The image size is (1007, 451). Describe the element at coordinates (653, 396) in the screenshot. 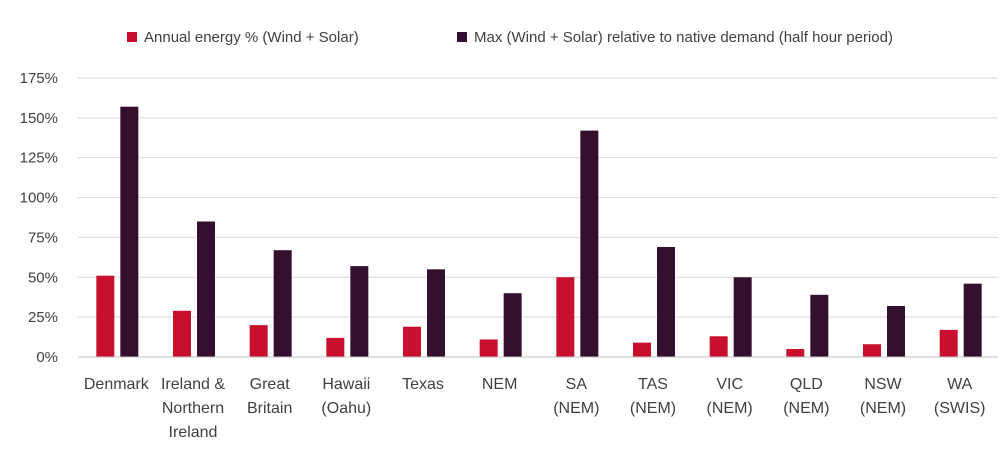

I see `x-tick-label: TAS (NEM)` at that location.